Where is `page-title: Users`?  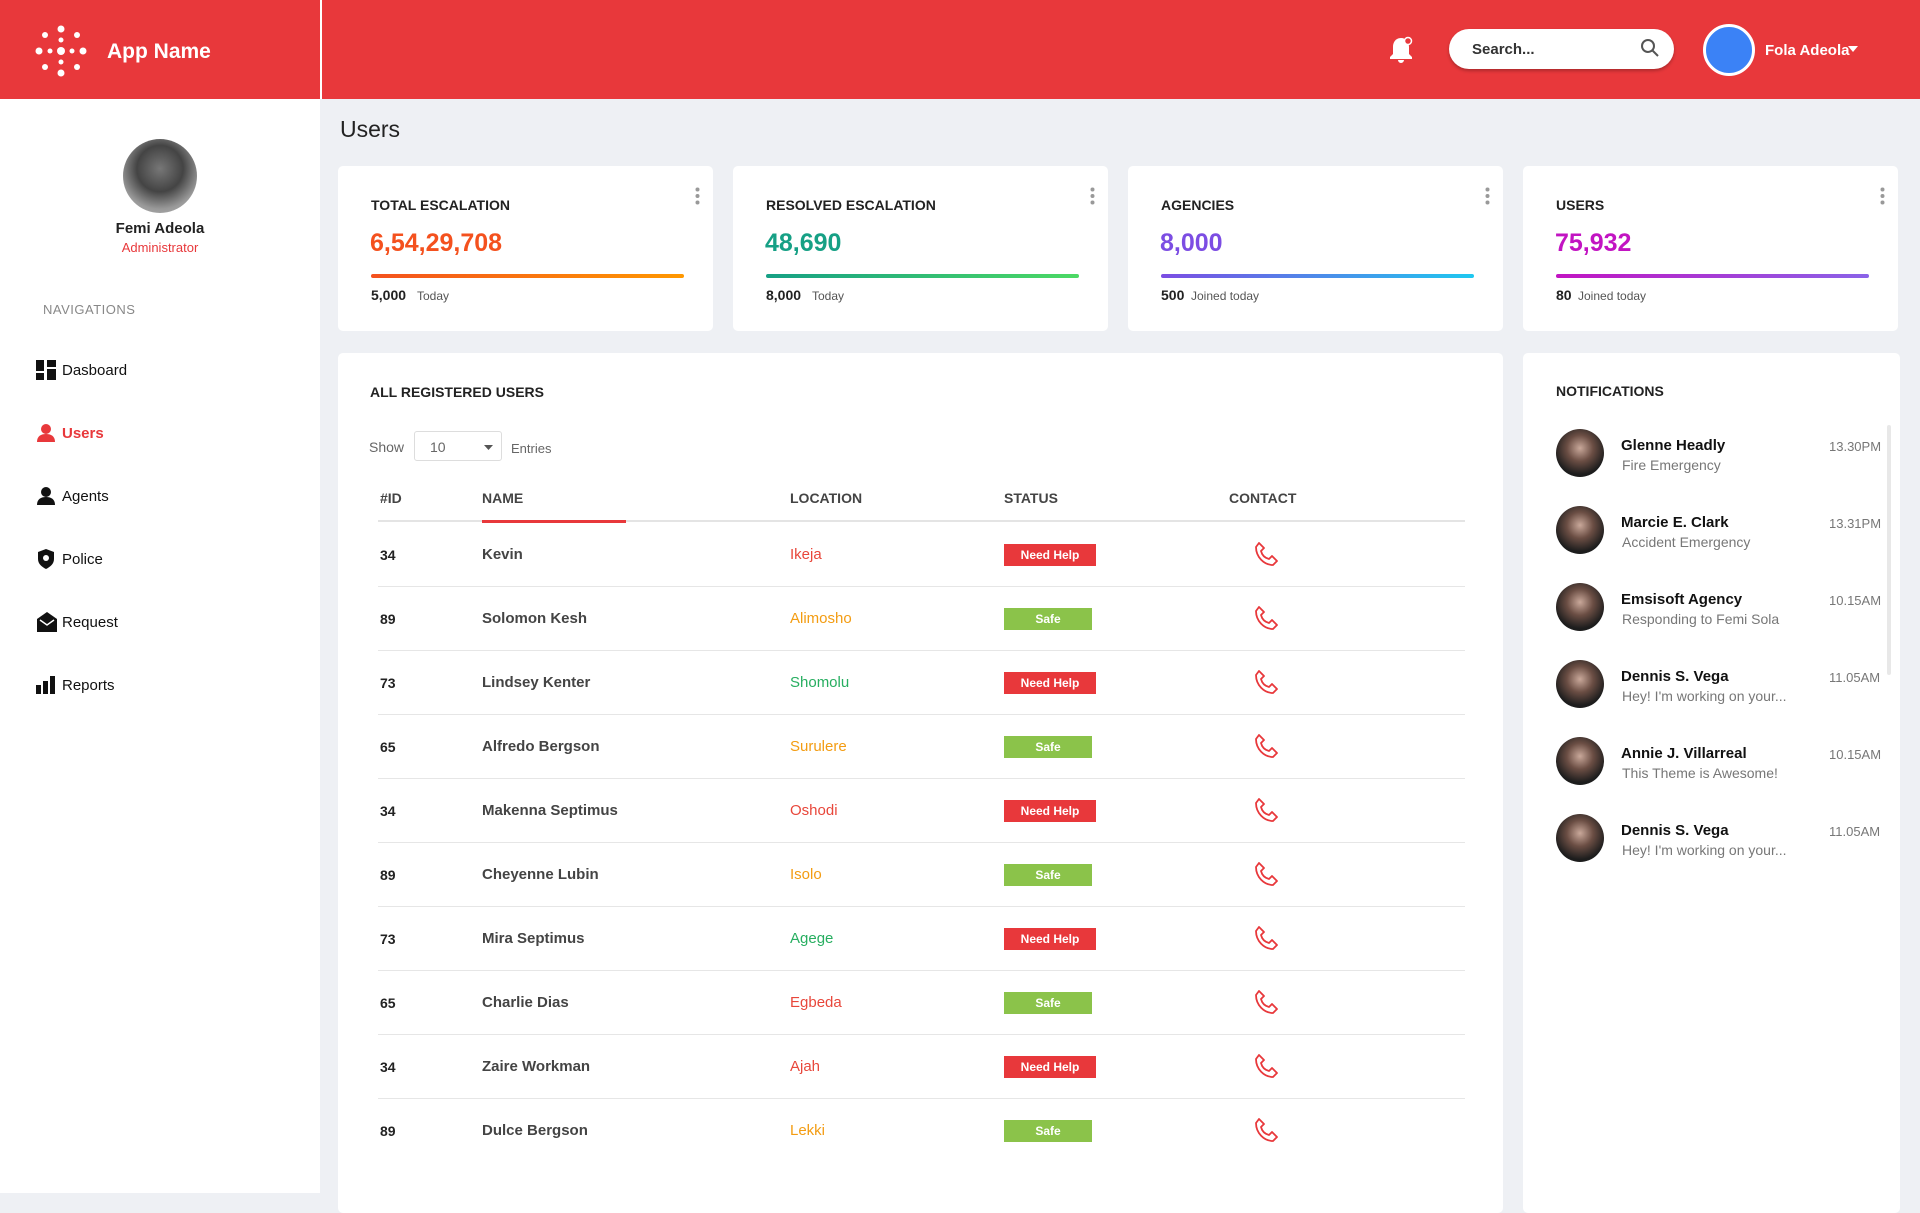
page-title: Users is located at coordinates (370, 129).